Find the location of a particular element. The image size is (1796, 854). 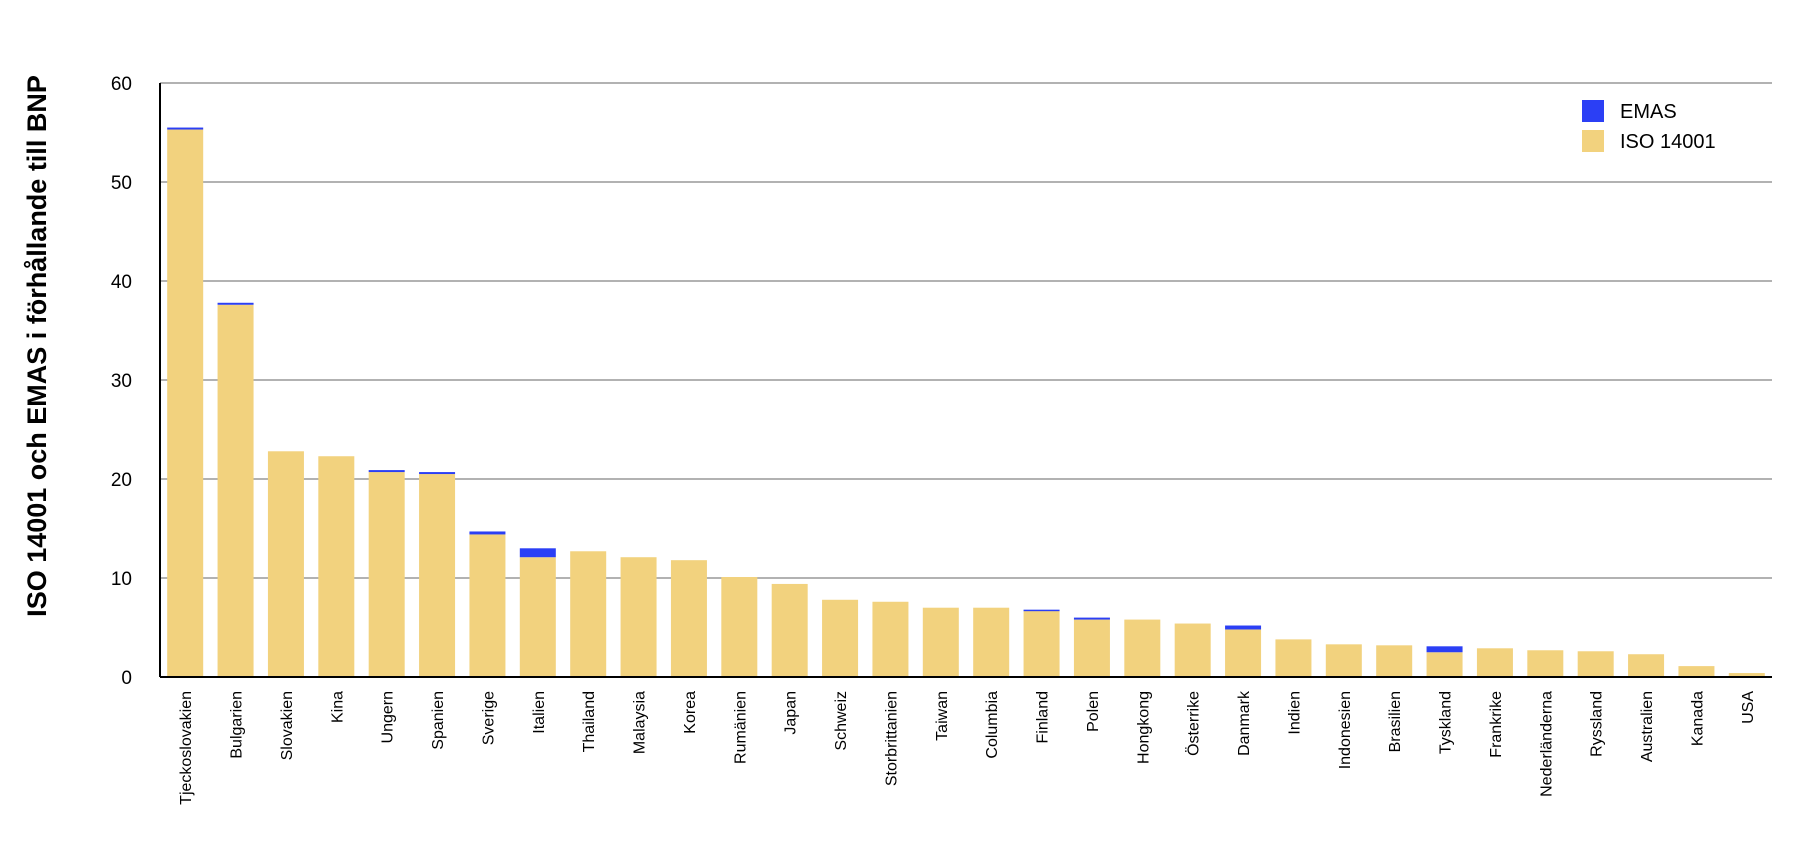

category-label: Columbia is located at coordinates (992, 725).